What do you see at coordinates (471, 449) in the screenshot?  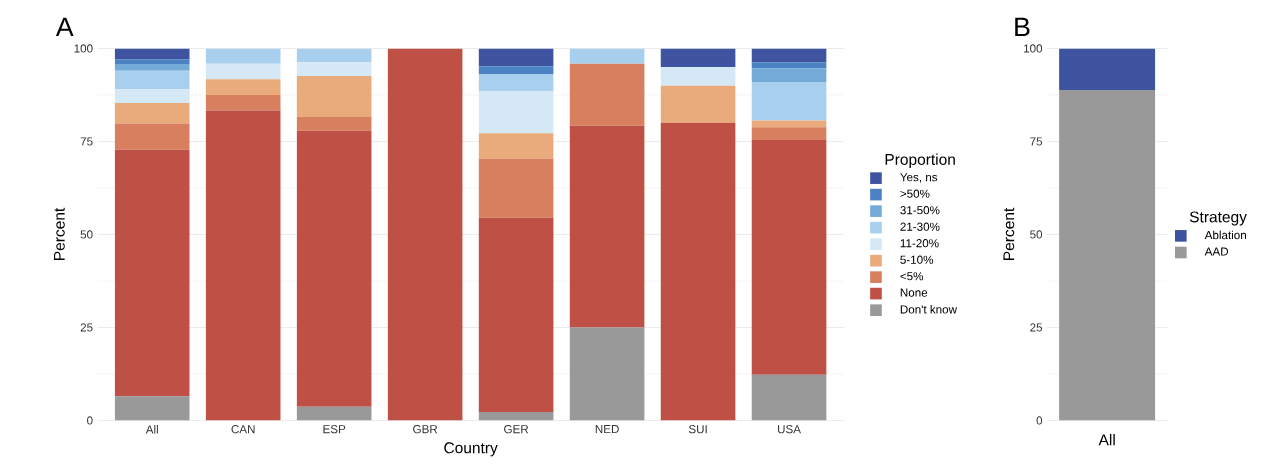 I see `x-axis-title: Country` at bounding box center [471, 449].